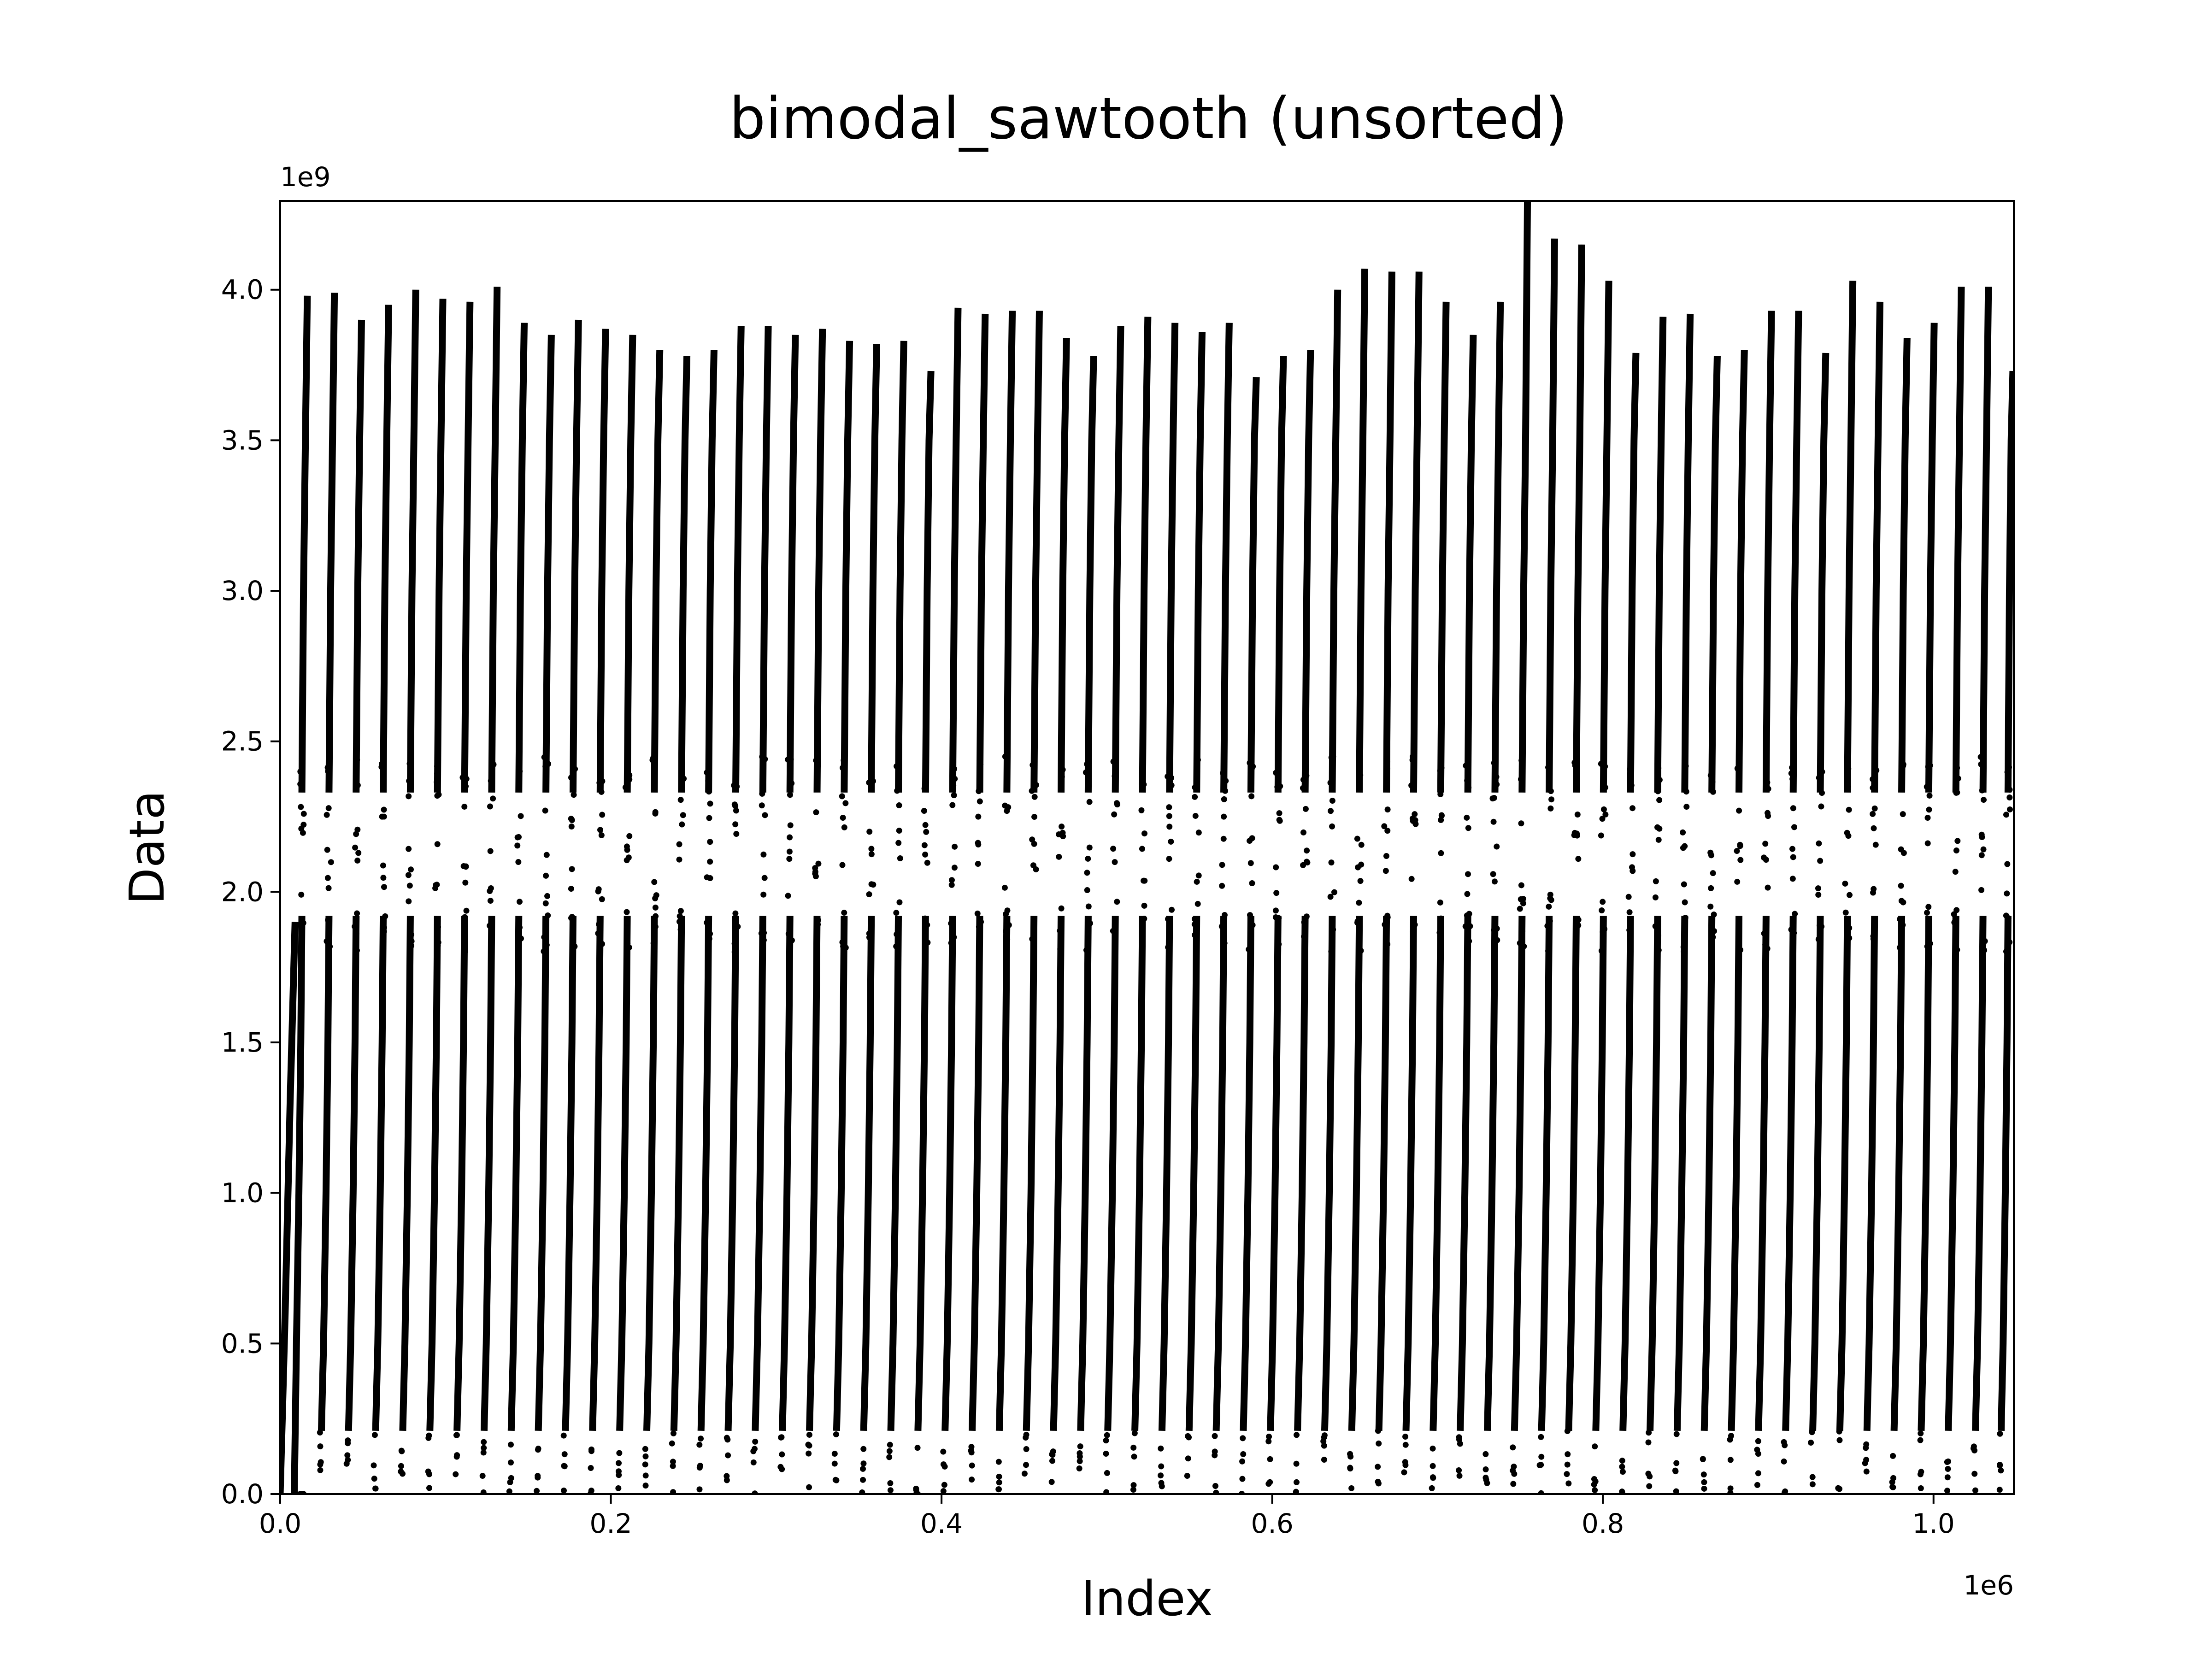 The width and height of the screenshot is (2212, 1659). I want to click on y-tick-label: 3.5, so click(242, 440).